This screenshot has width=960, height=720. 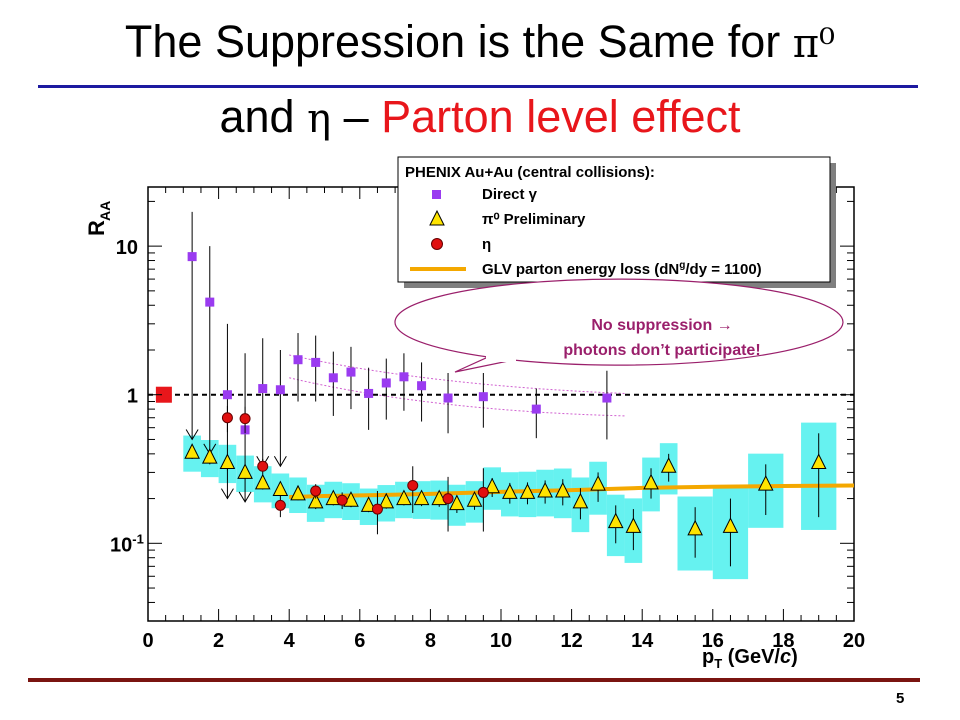 What do you see at coordinates (530, 172) in the screenshot?
I see `legend-title: PHENIX Au+Au (central collisions):` at bounding box center [530, 172].